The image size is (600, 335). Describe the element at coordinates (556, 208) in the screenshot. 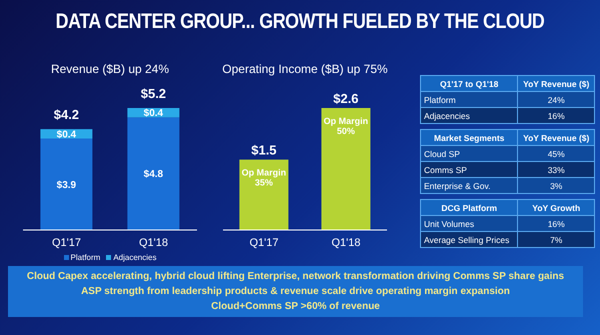

I see `text: YoY Growth` at that location.